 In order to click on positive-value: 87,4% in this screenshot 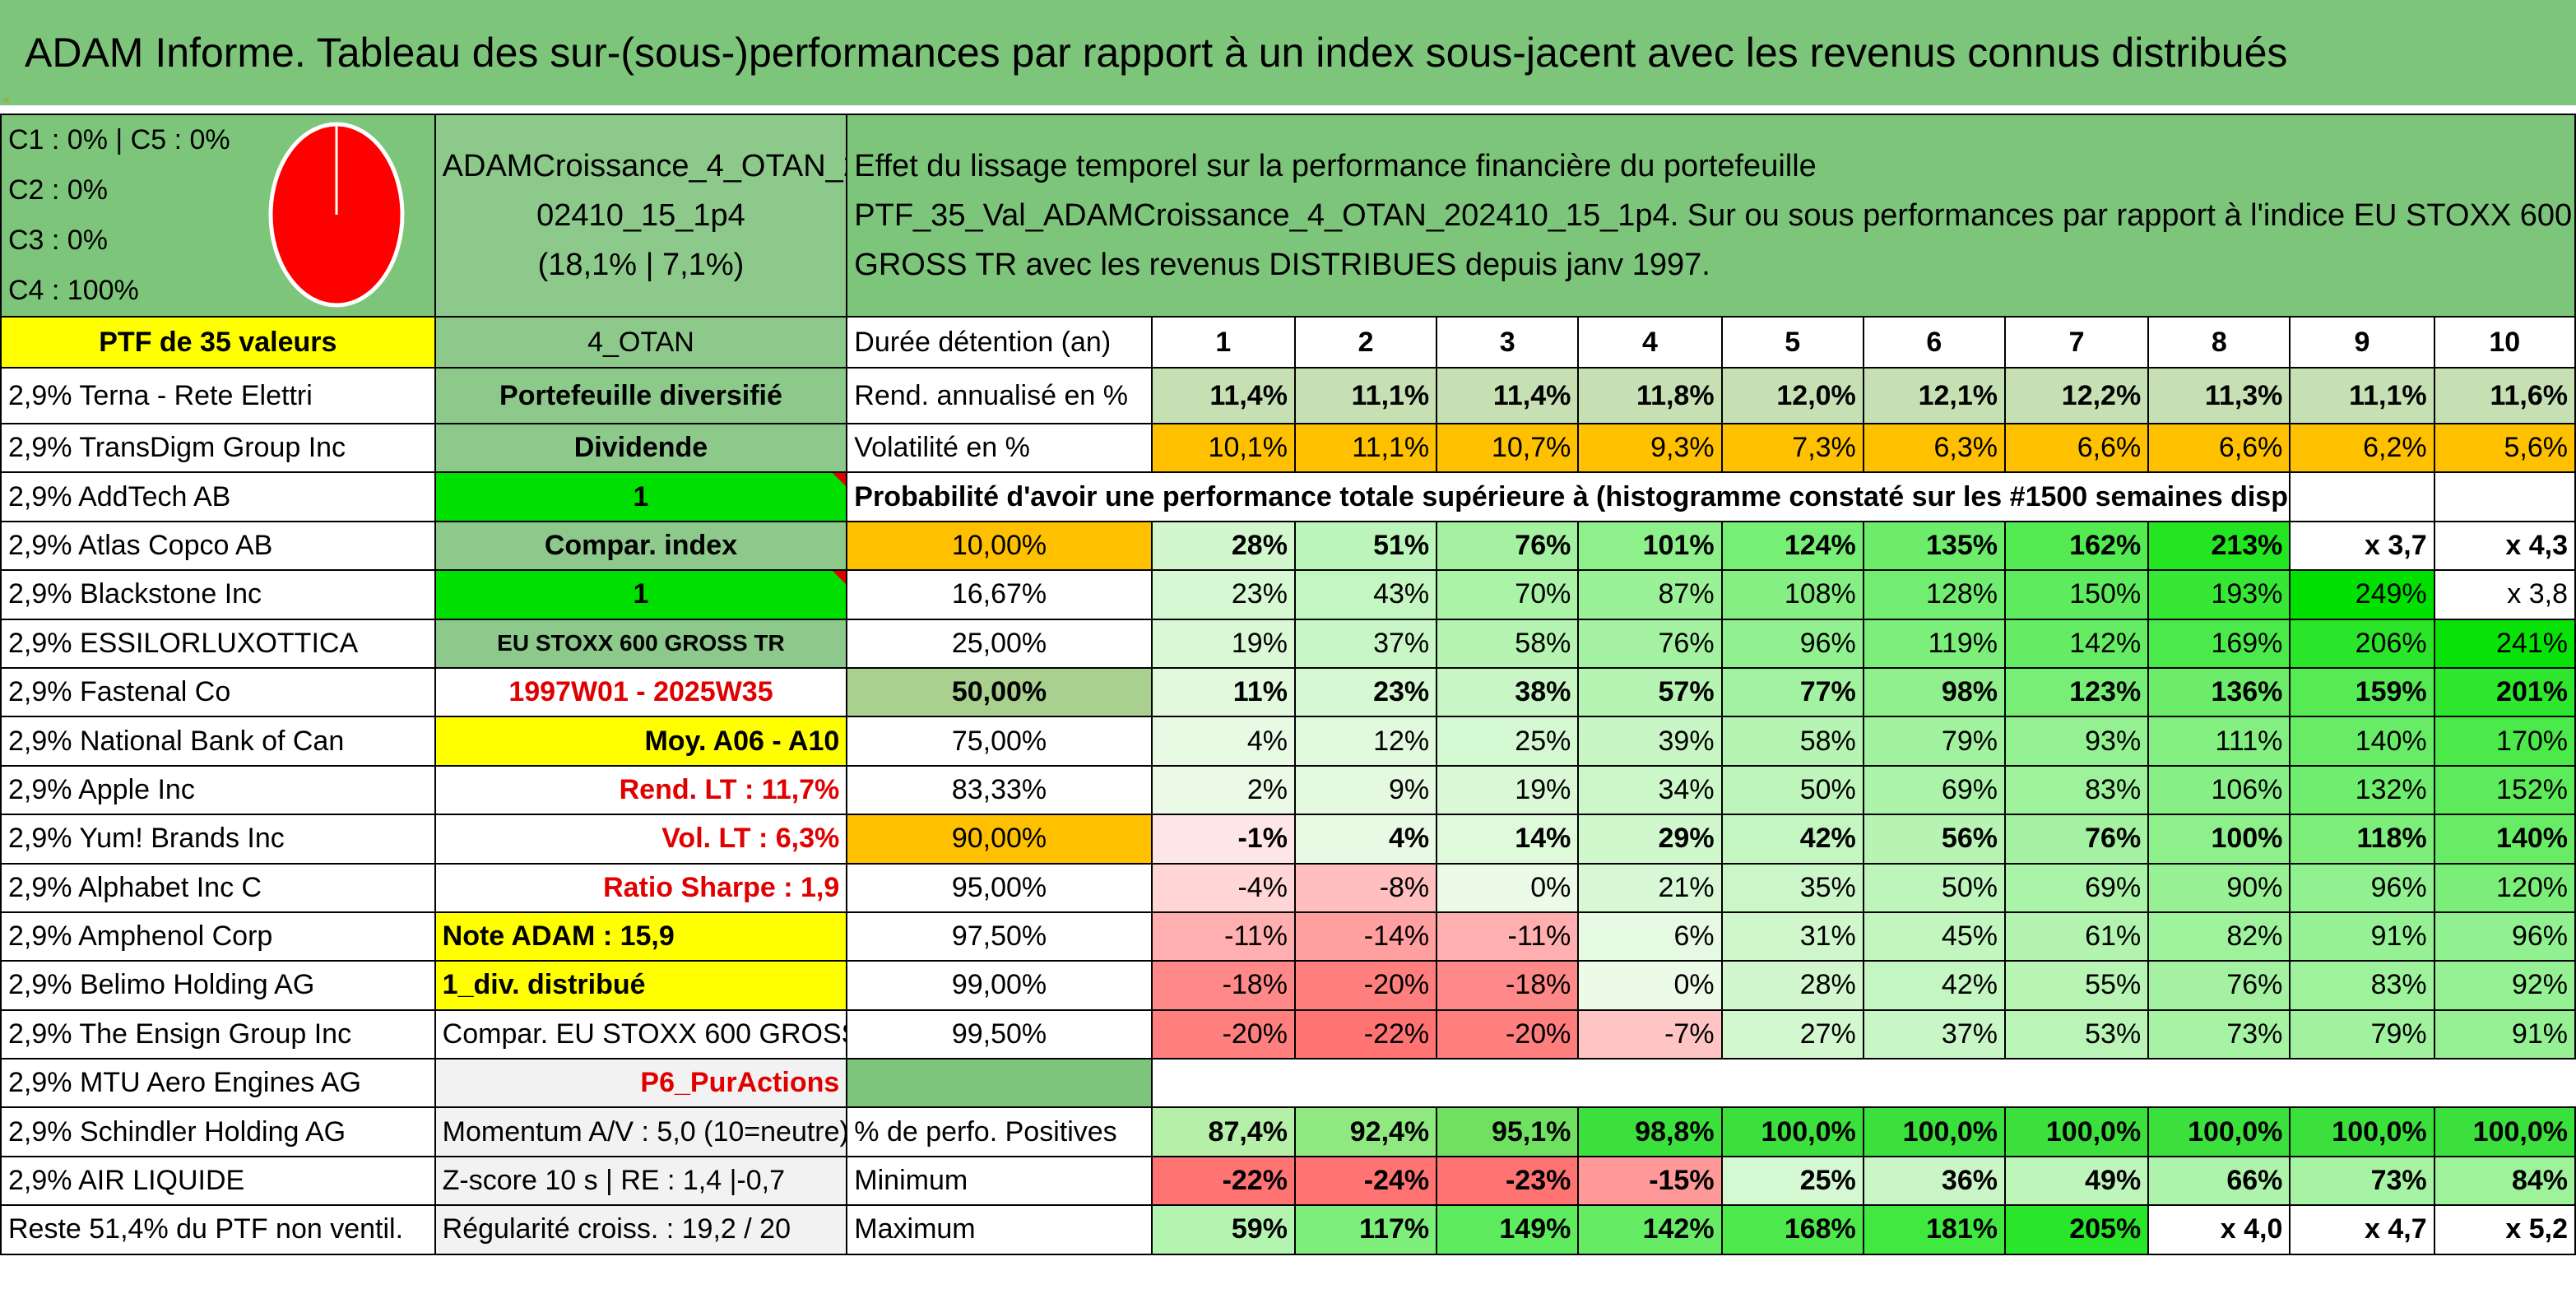, I will do `click(1223, 1131)`.